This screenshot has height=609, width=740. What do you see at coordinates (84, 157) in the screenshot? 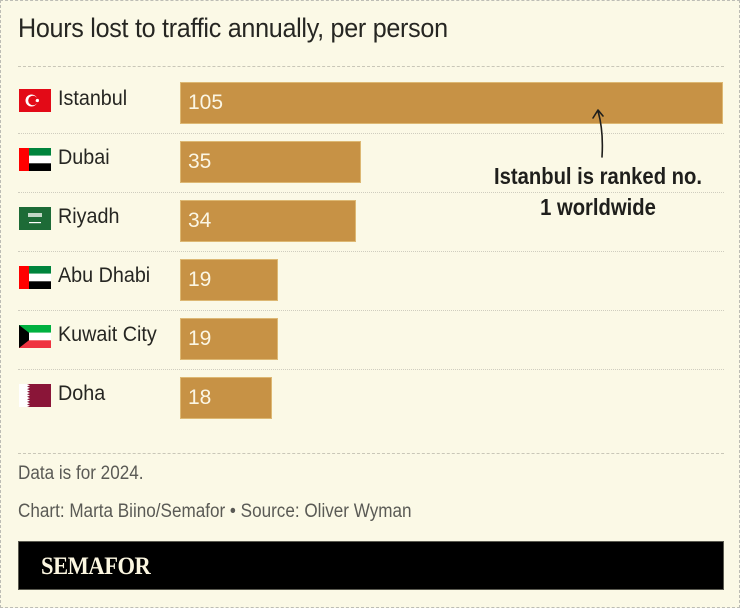
I see `city-label: Dubai` at bounding box center [84, 157].